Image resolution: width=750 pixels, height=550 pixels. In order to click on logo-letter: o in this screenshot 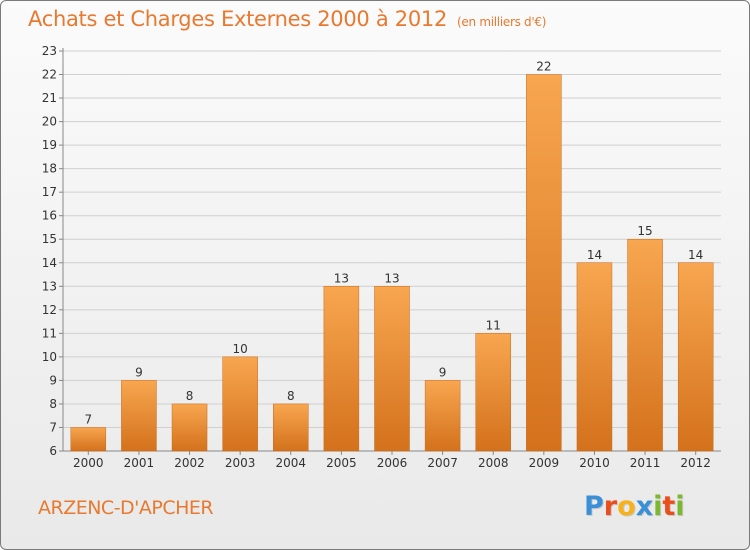, I will do `click(626, 506)`.